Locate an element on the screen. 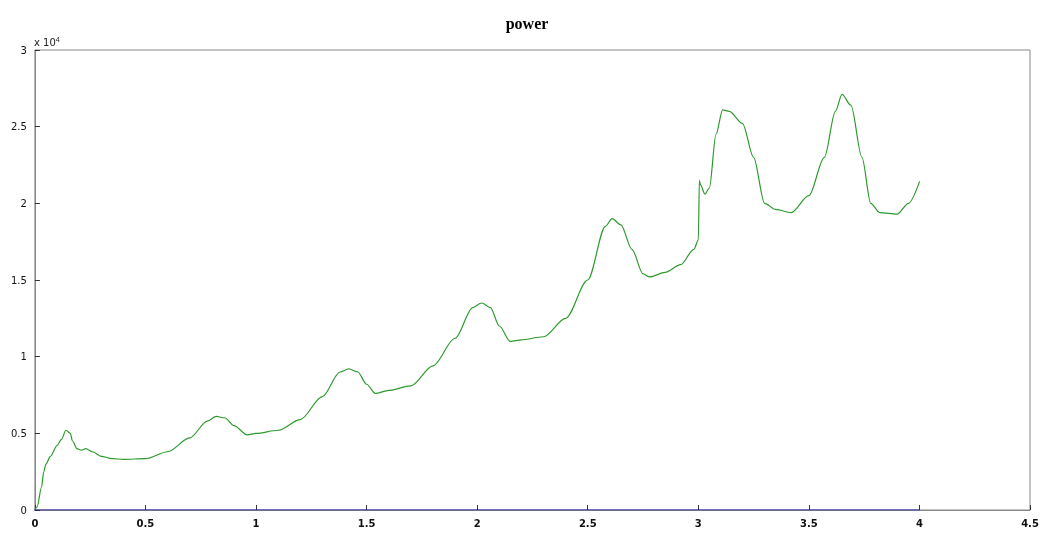 The image size is (1054, 544). y-tick-label: 1 is located at coordinates (23, 357).